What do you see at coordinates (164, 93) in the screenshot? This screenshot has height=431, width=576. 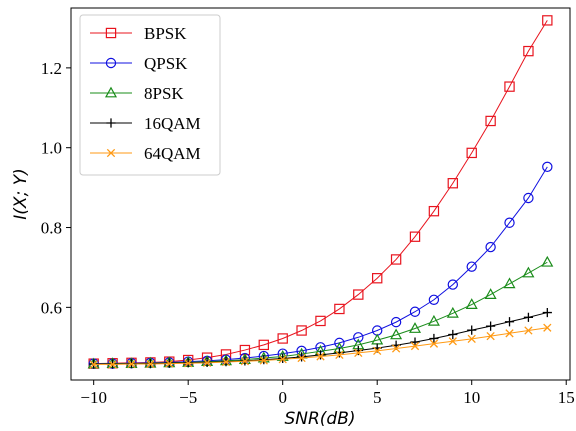 I see `legend-label-8psk: 8PSK` at bounding box center [164, 93].